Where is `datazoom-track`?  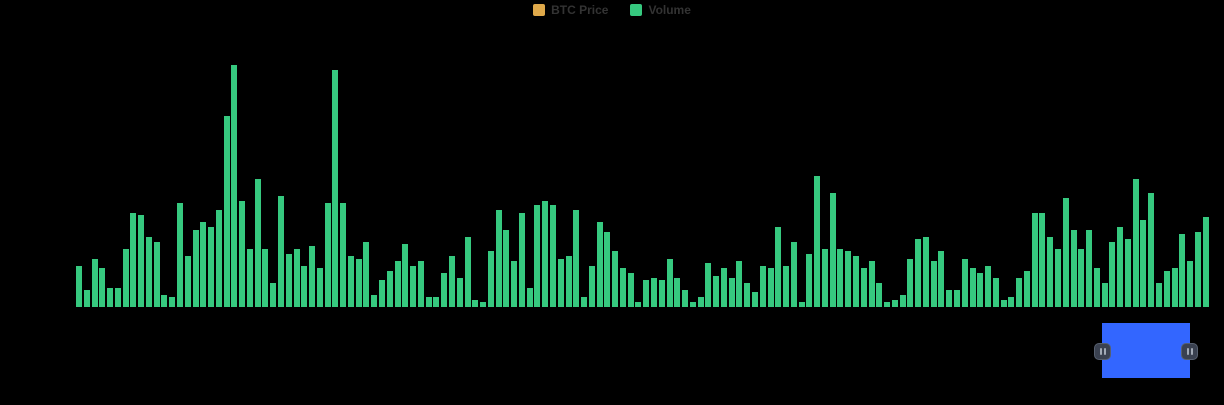
datazoom-track is located at coordinates (643, 350).